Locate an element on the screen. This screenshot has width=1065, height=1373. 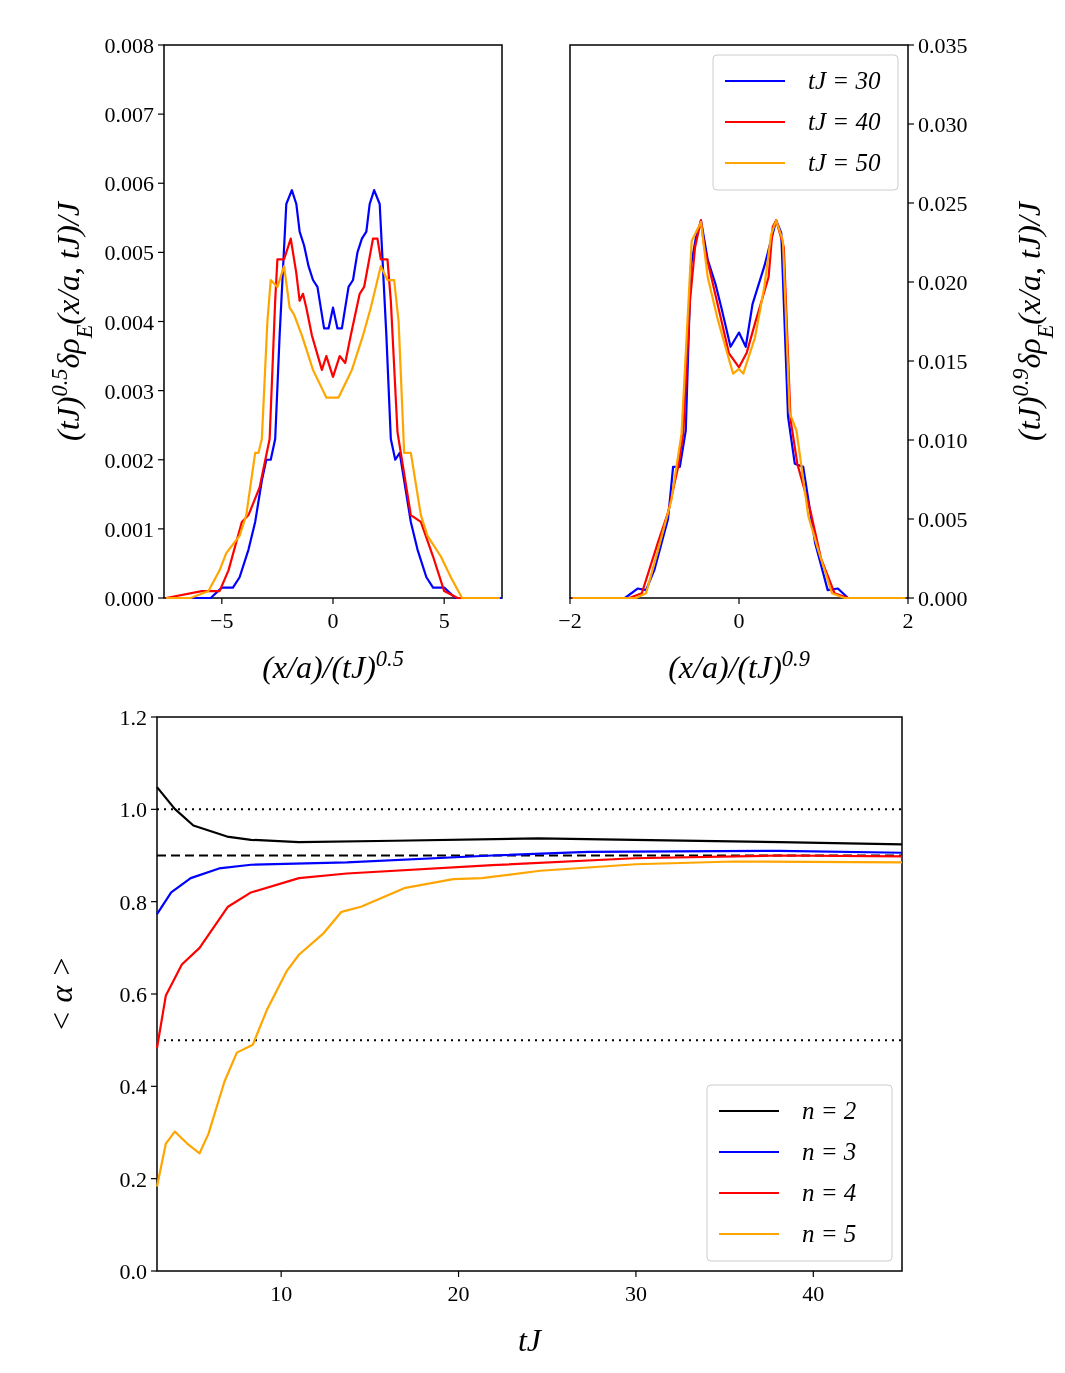
y-tick-label: 1.2 is located at coordinates (133, 717).